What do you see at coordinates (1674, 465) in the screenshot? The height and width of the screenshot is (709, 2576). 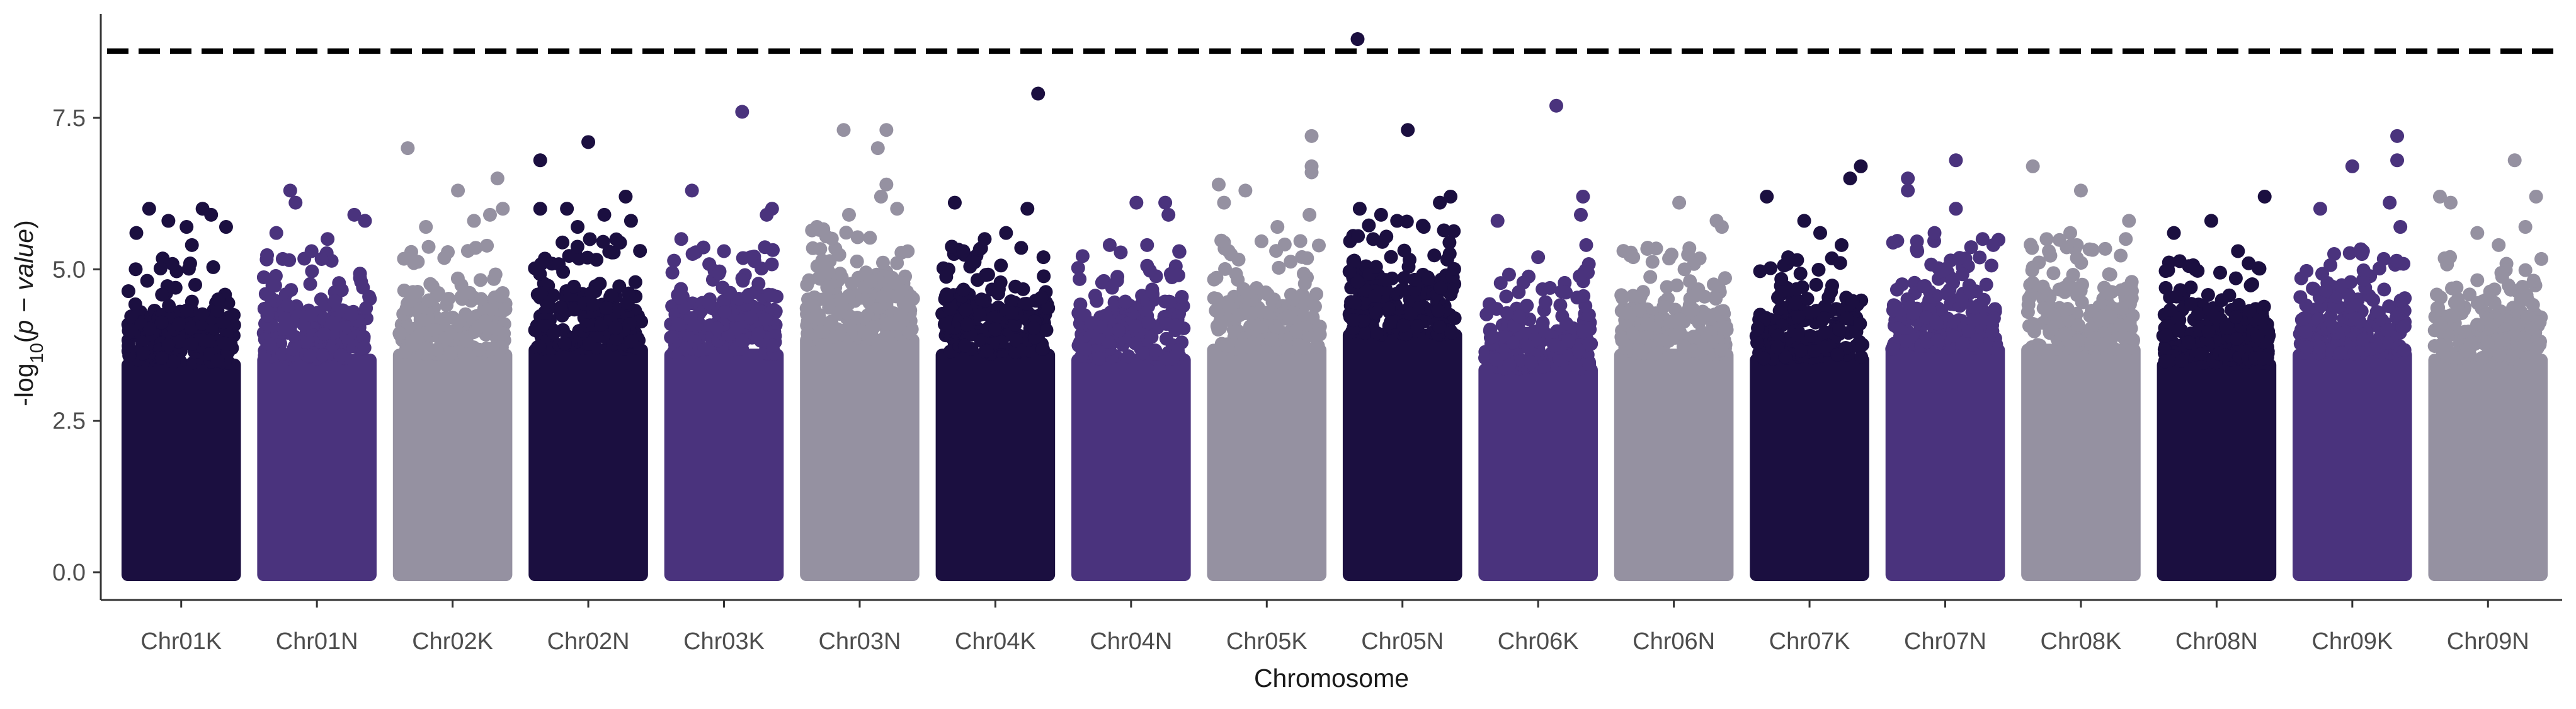 I see `band-bulk-Chr06N` at bounding box center [1674, 465].